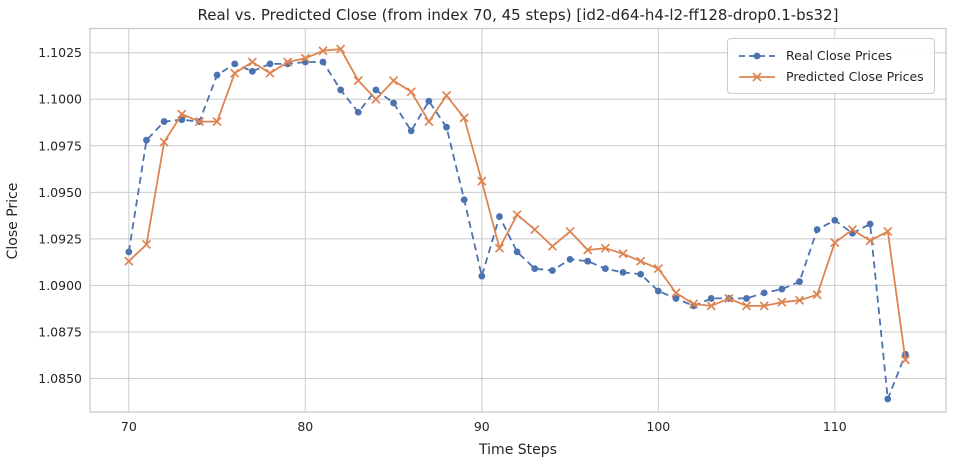 This screenshot has width=953, height=473. Describe the element at coordinates (60, 331) in the screenshot. I see `svg-text: 1.0875` at that location.